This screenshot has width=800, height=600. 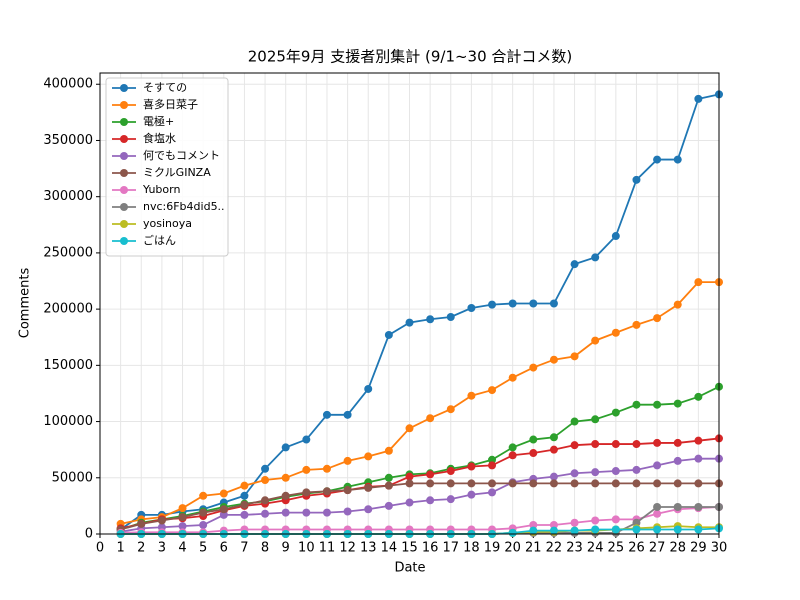 What do you see at coordinates (409, 548) in the screenshot?
I see `x-tick-label: 15` at bounding box center [409, 548].